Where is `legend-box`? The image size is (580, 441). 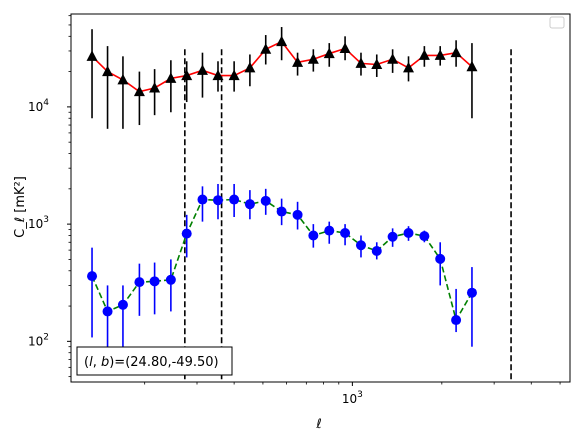 legend-box is located at coordinates (557, 22).